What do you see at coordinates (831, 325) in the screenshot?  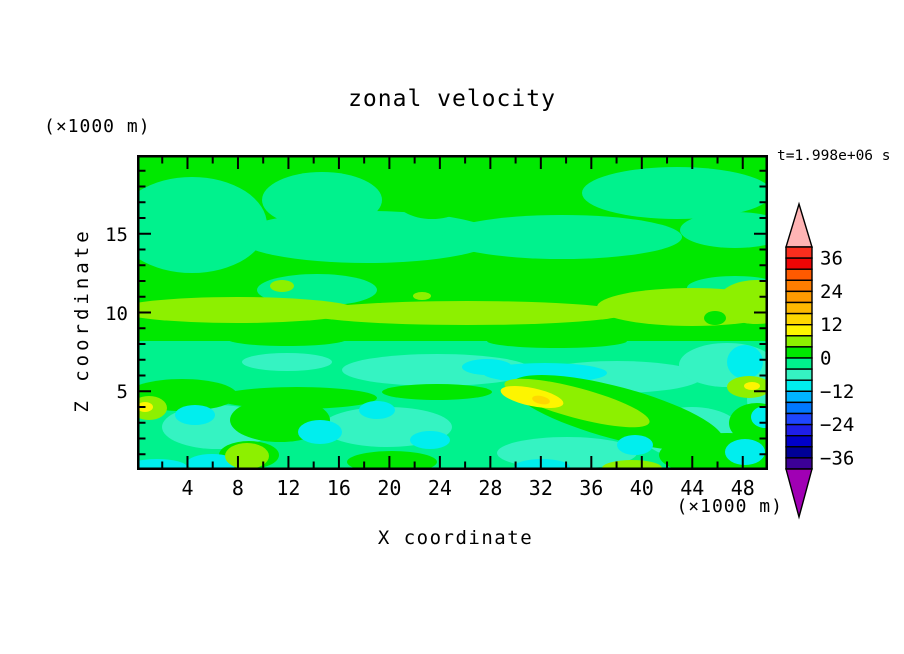 I see `colorbar-label: 12` at bounding box center [831, 325].